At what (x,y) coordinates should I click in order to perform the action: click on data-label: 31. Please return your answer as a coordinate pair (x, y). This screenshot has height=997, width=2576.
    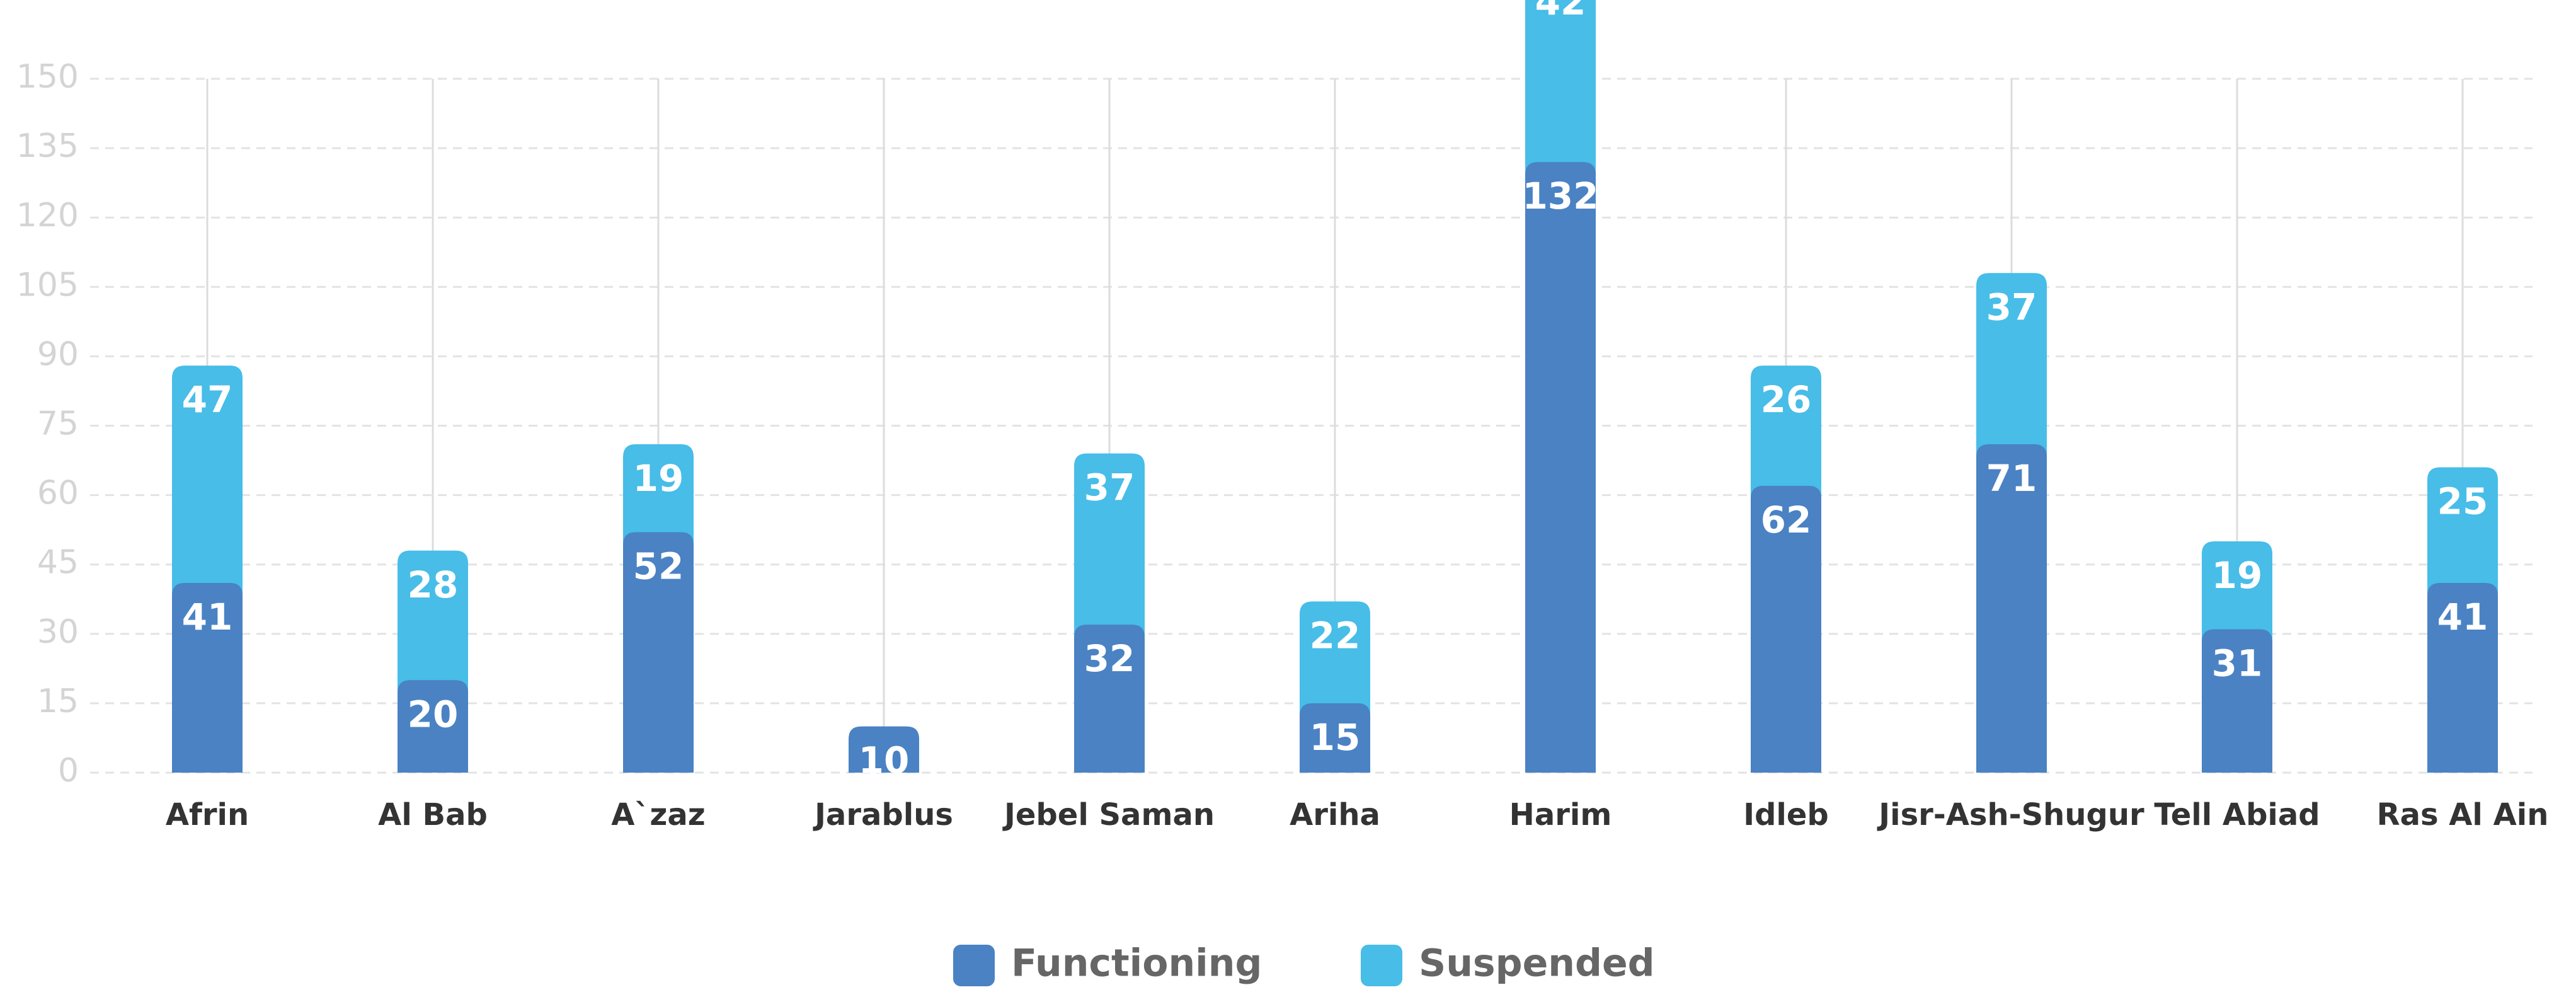
    Looking at the image, I should click on (2237, 664).